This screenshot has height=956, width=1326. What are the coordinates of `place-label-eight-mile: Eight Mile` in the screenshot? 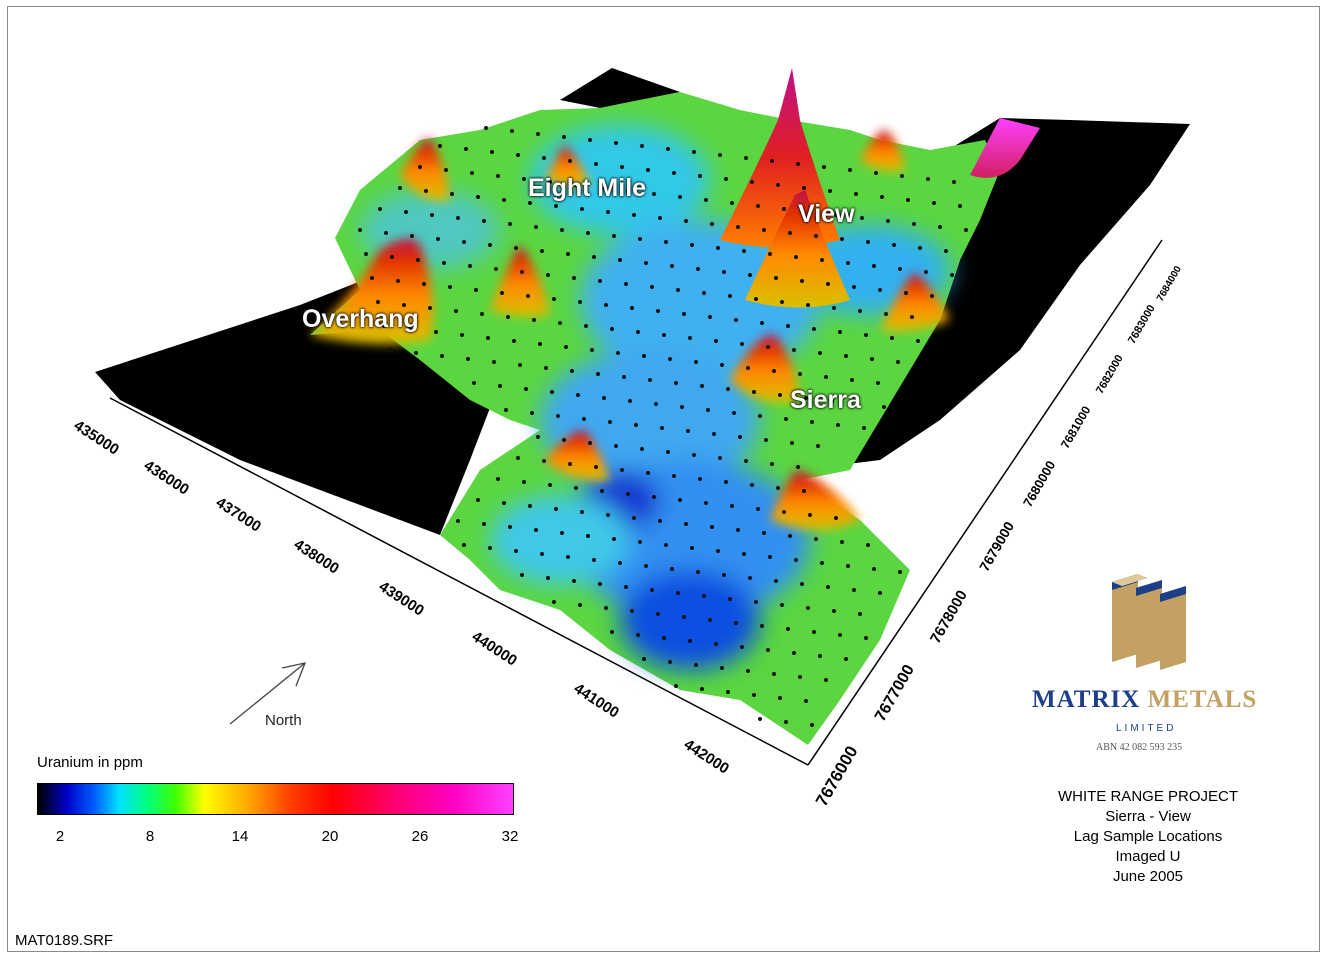 It's located at (587, 188).